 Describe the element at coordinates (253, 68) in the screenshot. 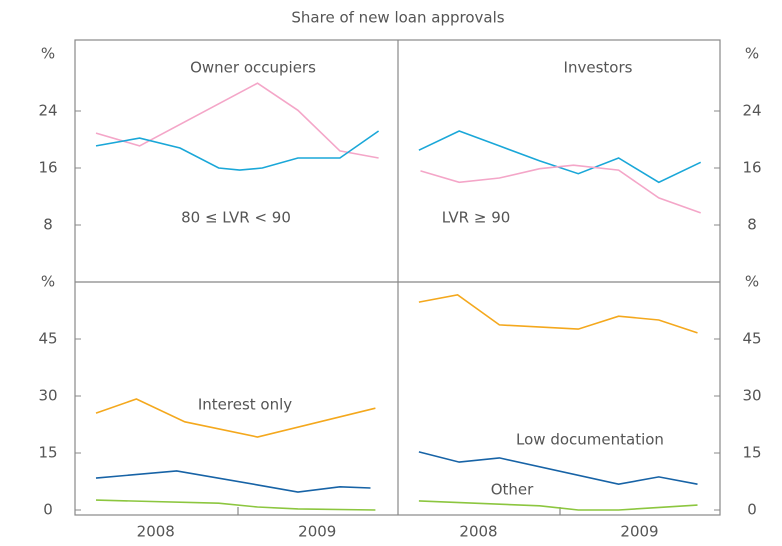

I see `annotation: Owner occupiers` at that location.